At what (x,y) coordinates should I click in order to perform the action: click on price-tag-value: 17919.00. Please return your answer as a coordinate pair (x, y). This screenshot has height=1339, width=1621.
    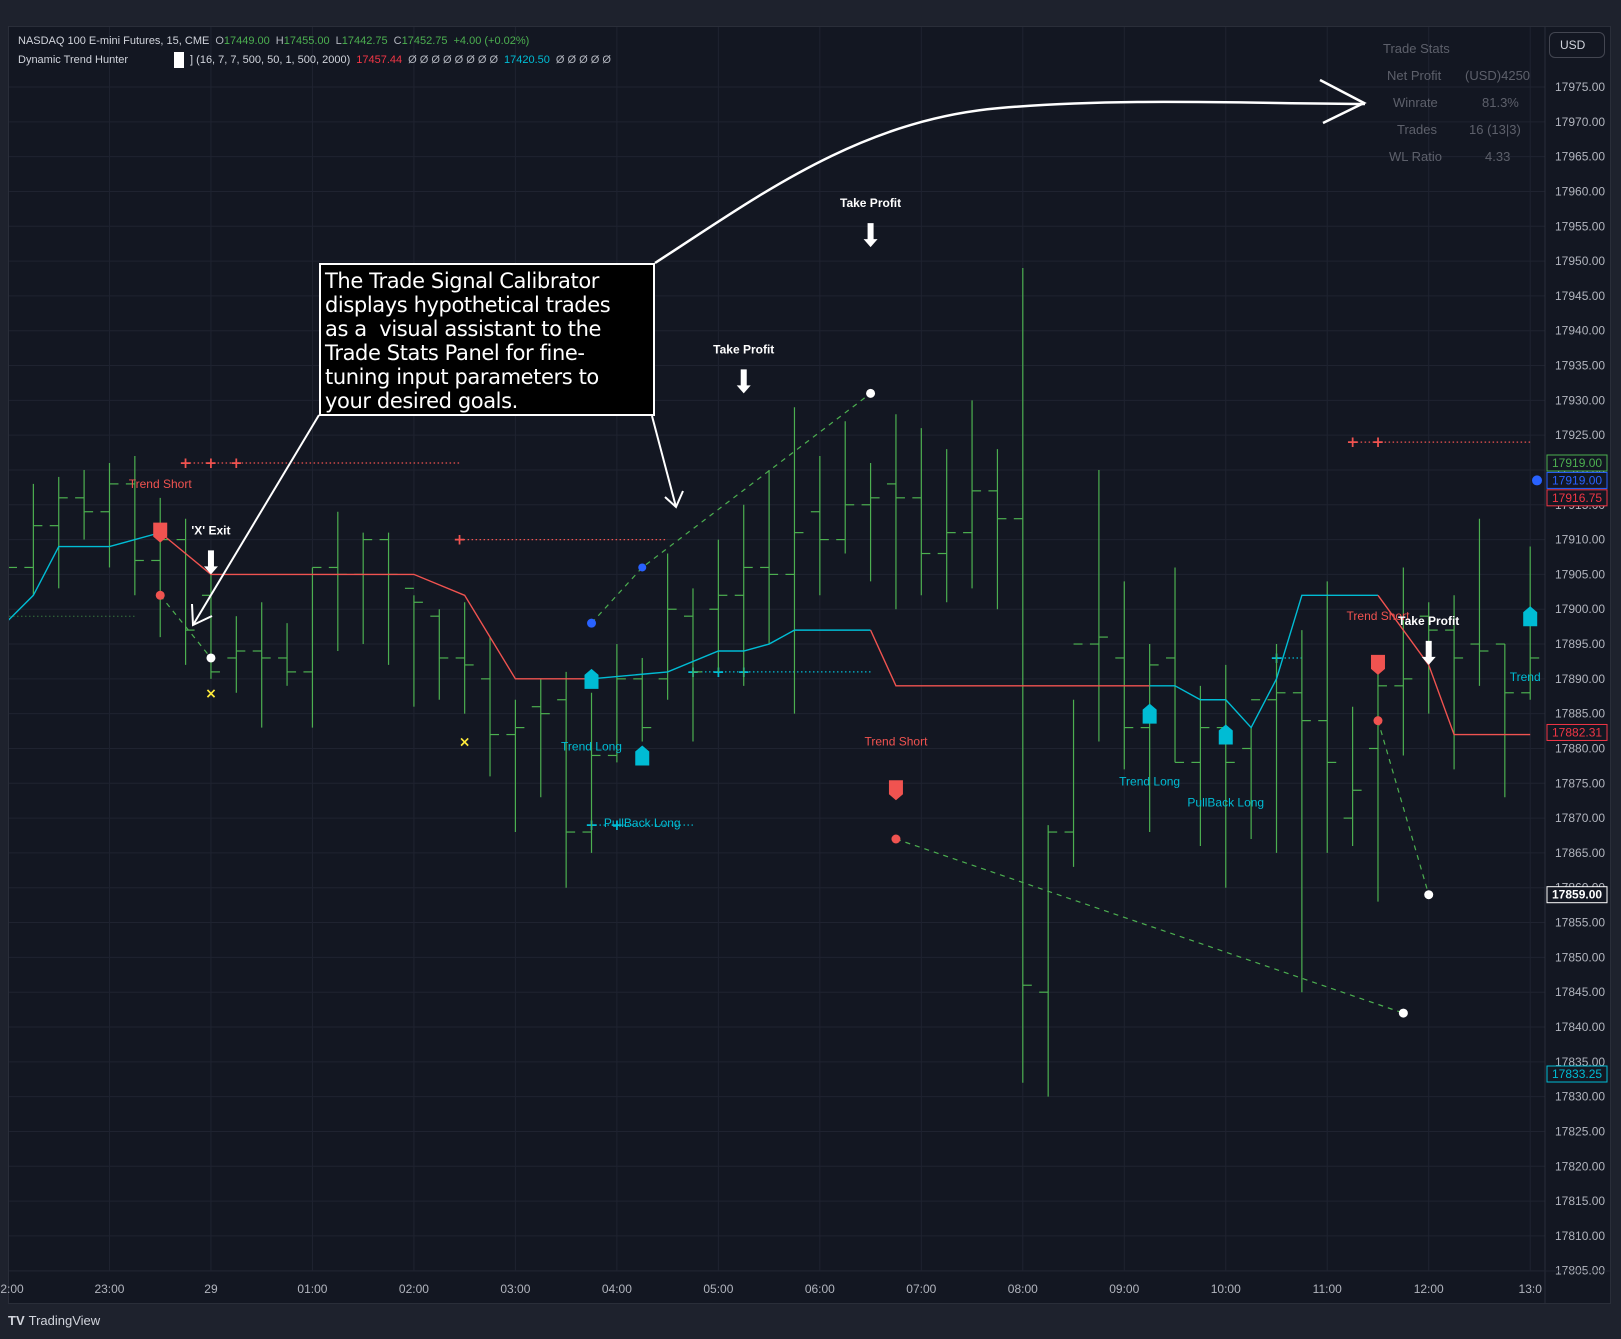
    Looking at the image, I should click on (1577, 463).